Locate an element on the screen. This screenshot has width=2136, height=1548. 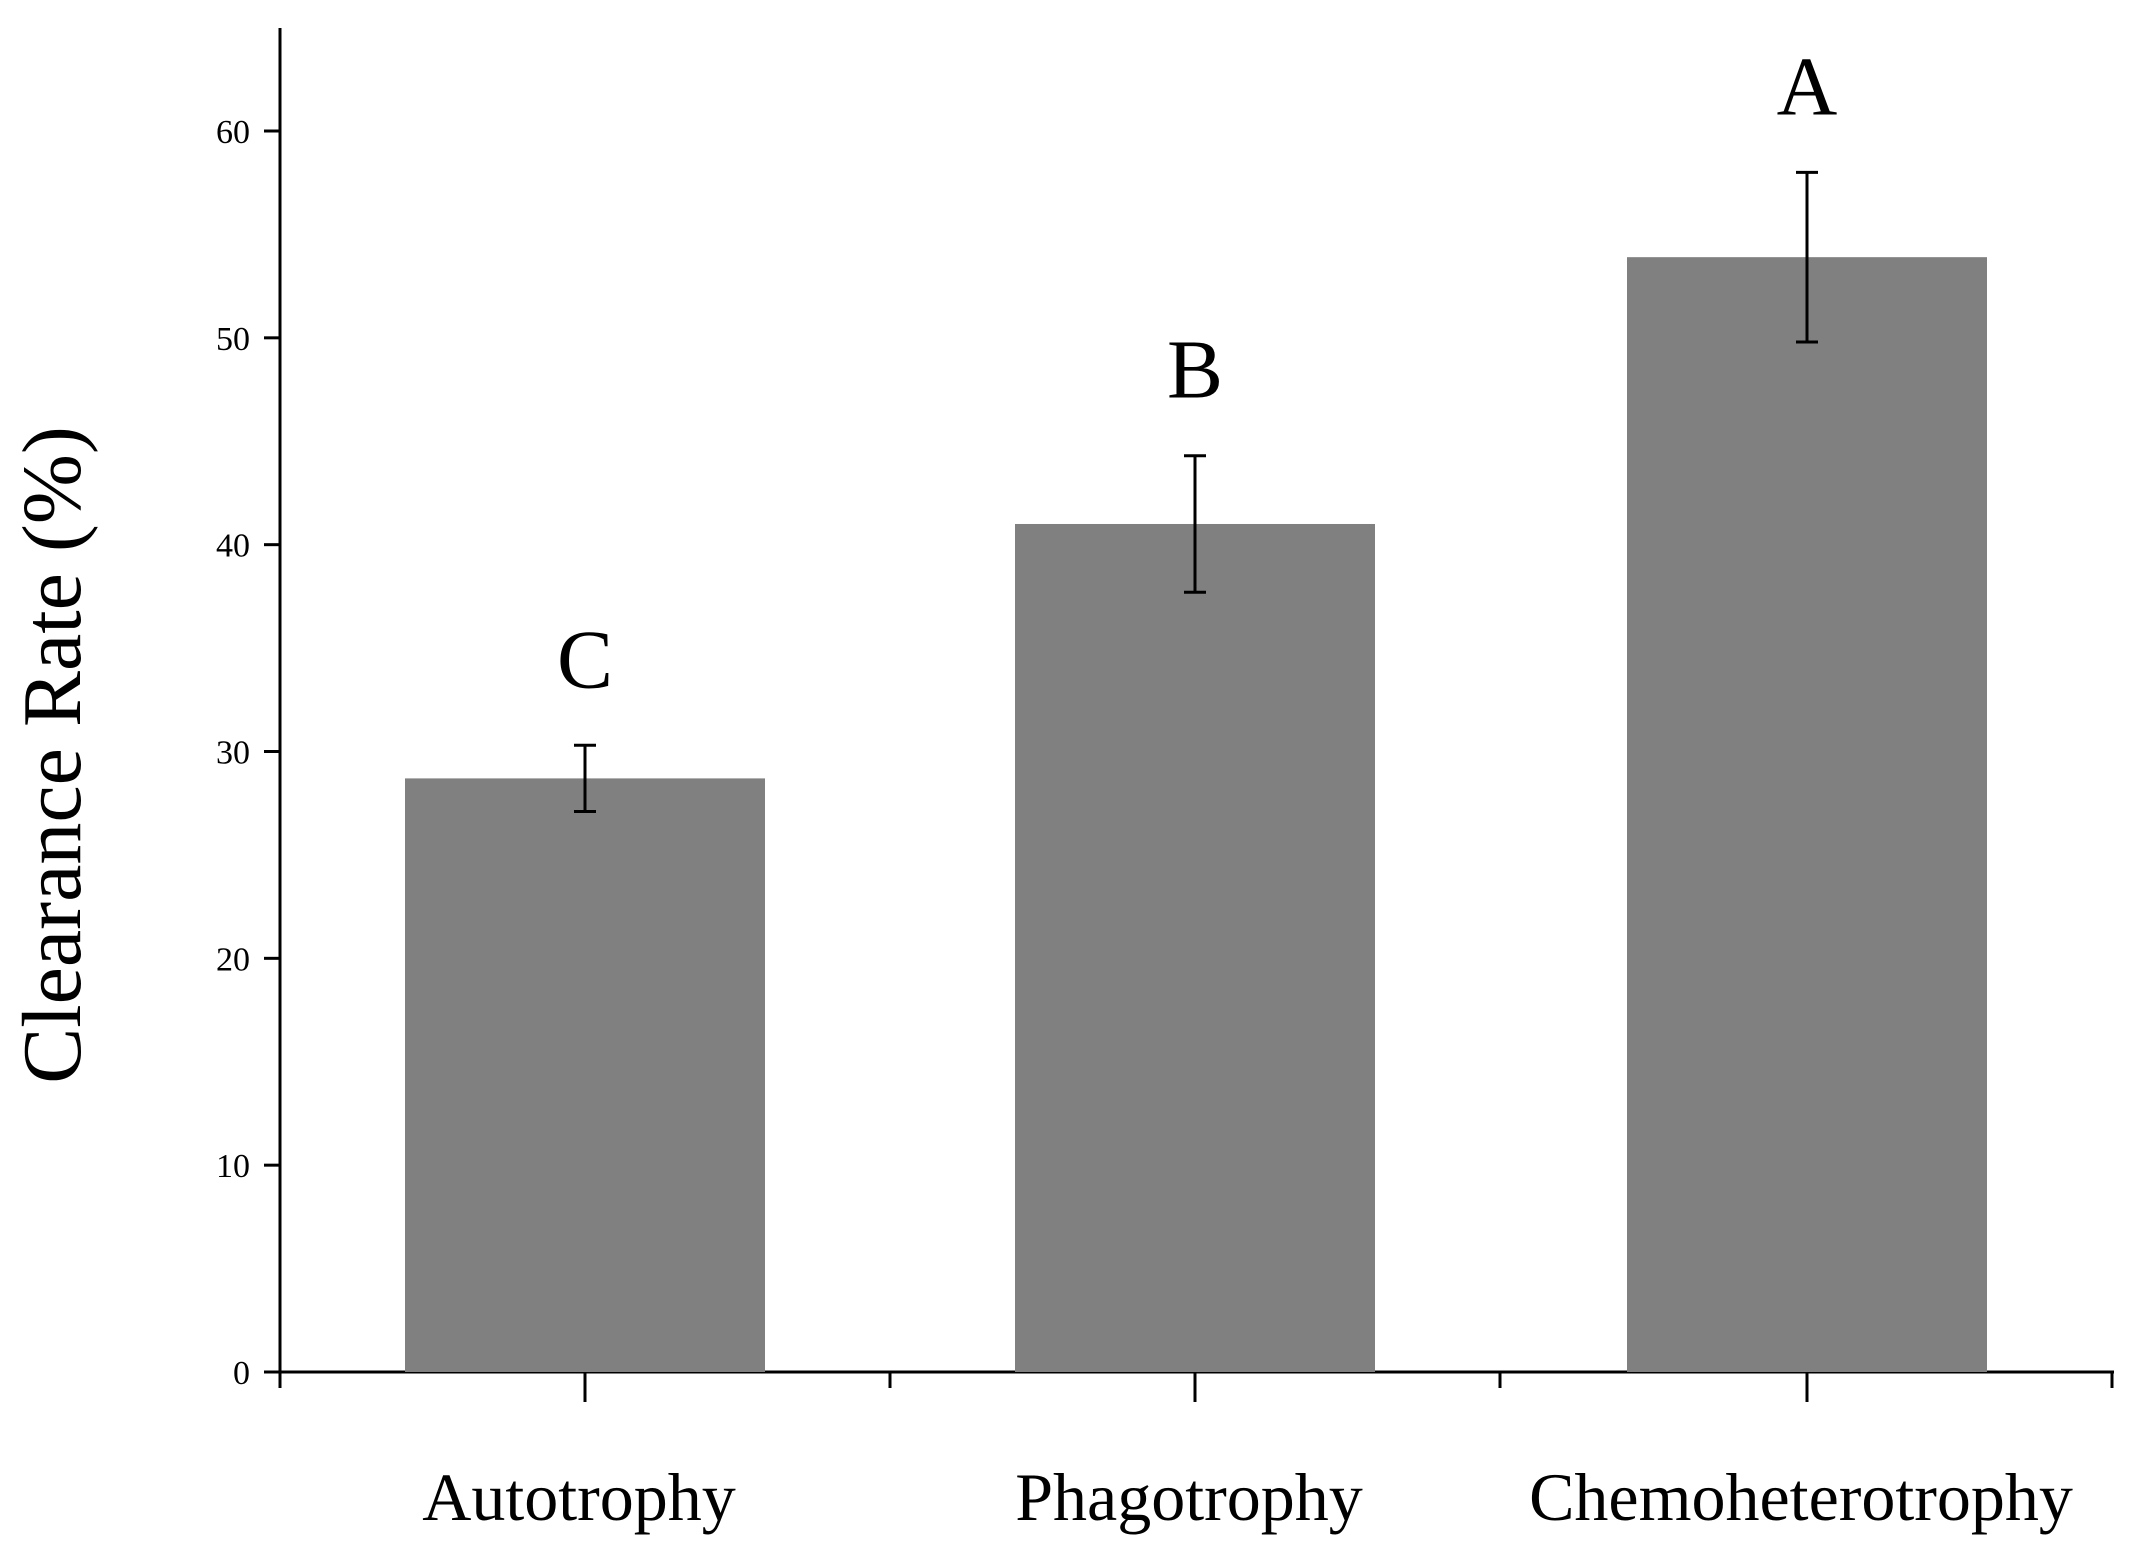
y-tick-label: 50 is located at coordinates (233, 339).